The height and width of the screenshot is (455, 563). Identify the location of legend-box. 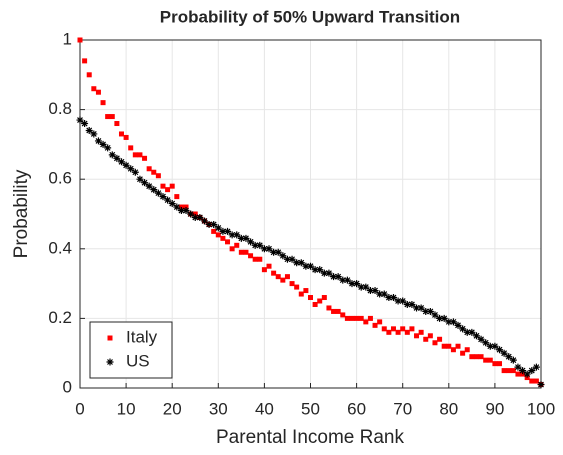
(131, 350).